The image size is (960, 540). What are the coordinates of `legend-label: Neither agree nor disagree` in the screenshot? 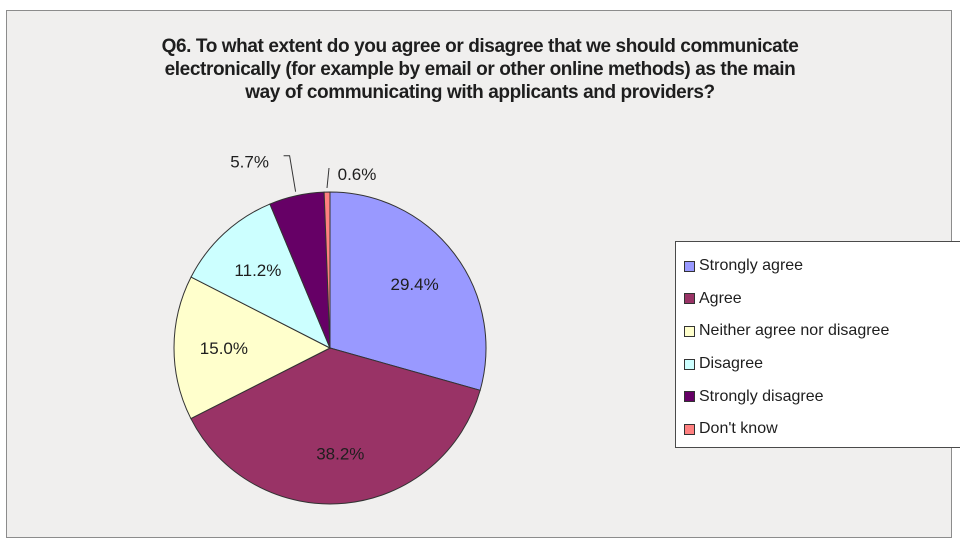 It's located at (794, 331).